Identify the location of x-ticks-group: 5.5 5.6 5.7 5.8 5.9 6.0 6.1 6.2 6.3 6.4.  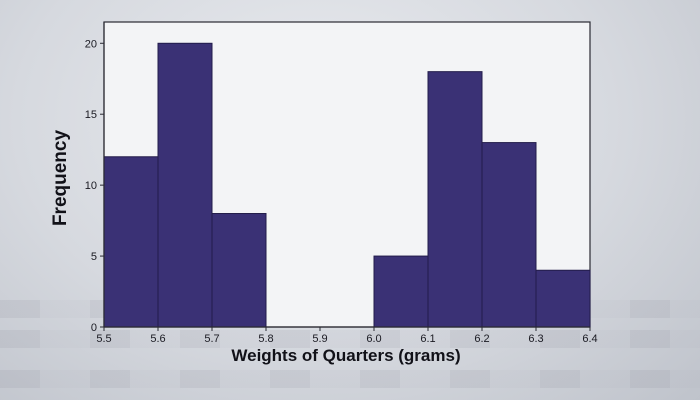
(347, 336).